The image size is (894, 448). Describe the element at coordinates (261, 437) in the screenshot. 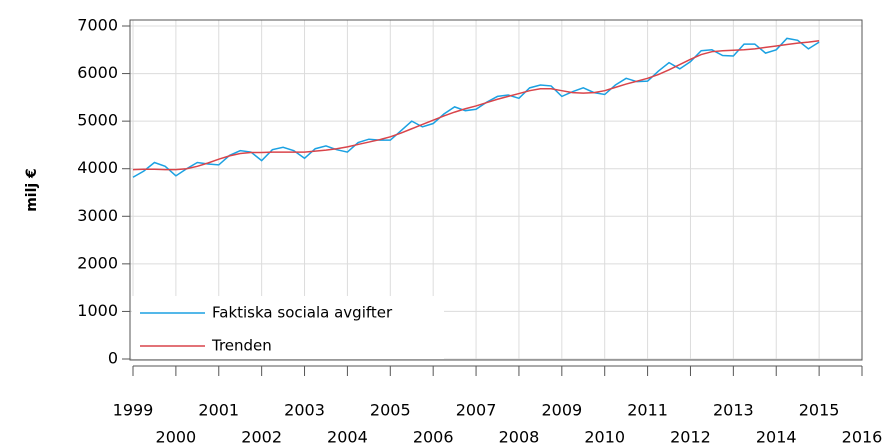

I see `x-tick-label: 2002` at that location.